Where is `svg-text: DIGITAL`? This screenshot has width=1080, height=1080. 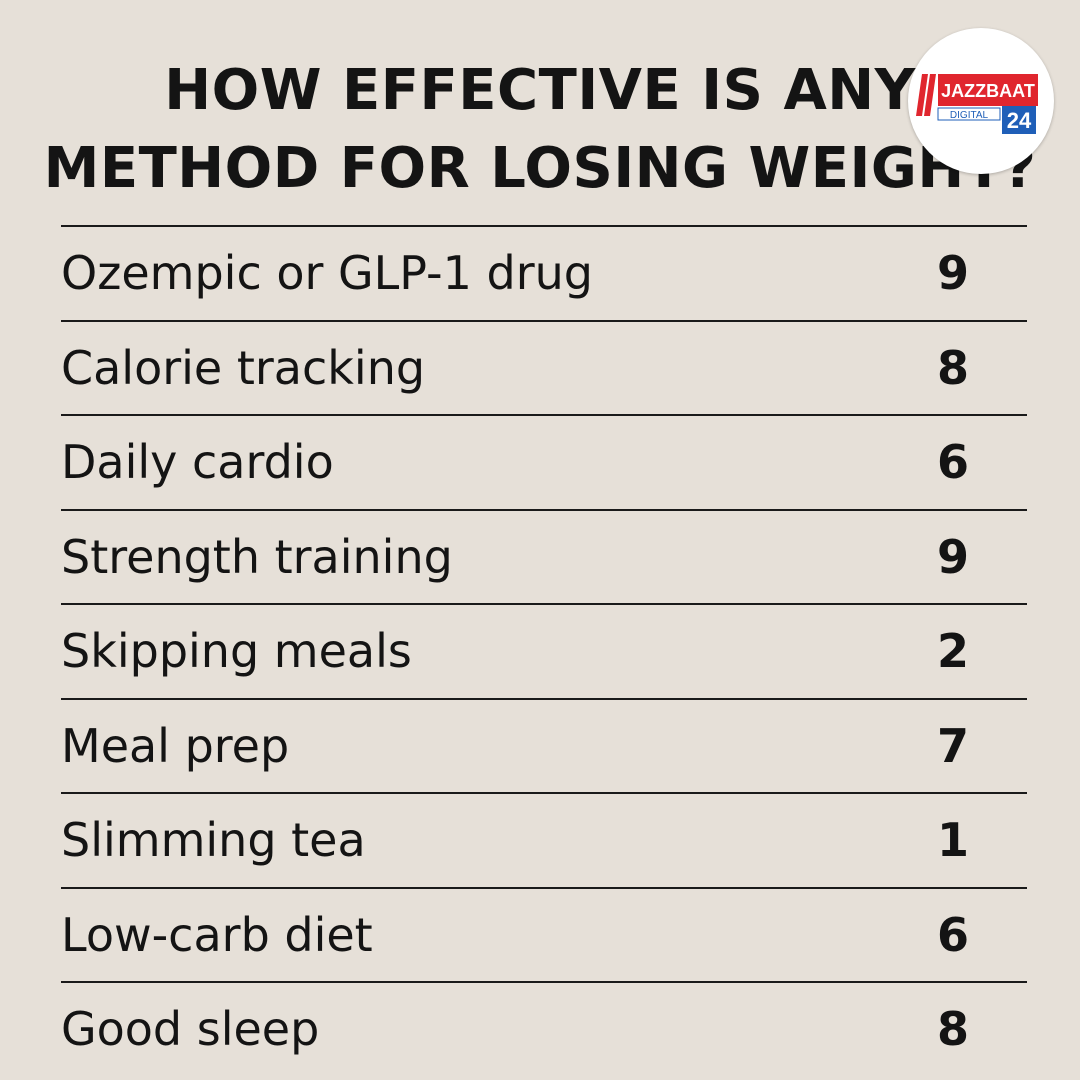 svg-text: DIGITAL is located at coordinates (969, 115).